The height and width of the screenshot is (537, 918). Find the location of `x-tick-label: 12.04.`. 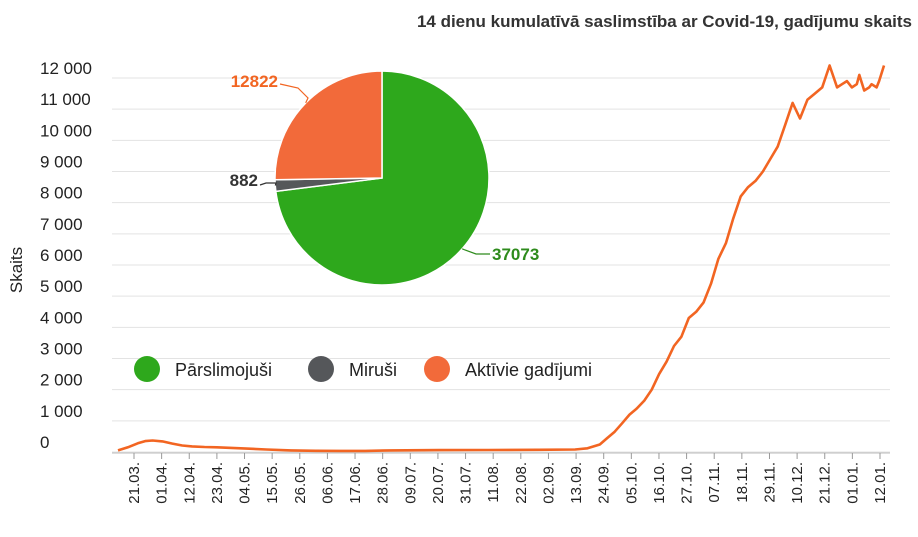

x-tick-label: 12.04. is located at coordinates (189, 483).